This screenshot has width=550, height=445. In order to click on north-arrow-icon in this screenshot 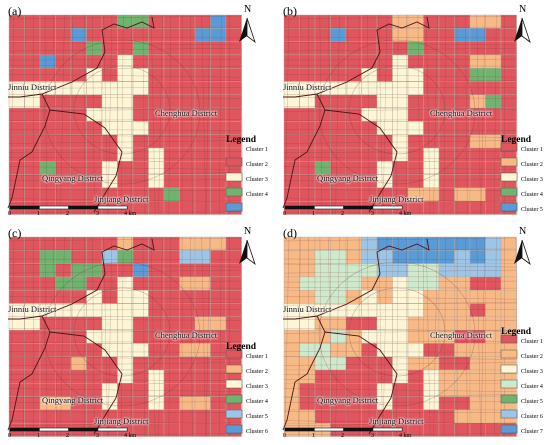, I will do `click(251, 30)`.